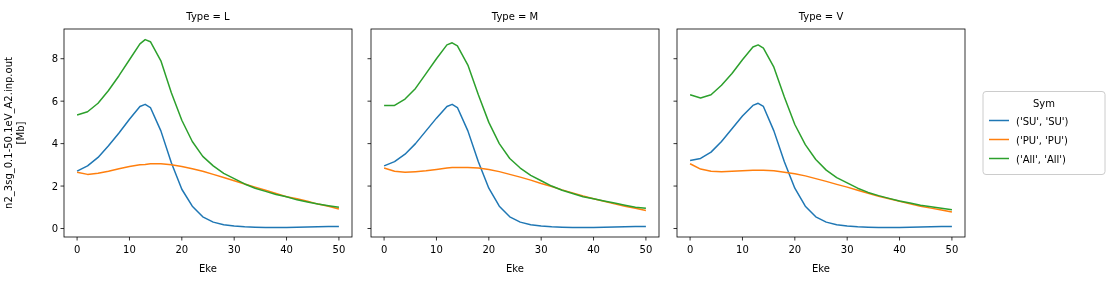  I want to click on legend-title: Sym, so click(1044, 103).